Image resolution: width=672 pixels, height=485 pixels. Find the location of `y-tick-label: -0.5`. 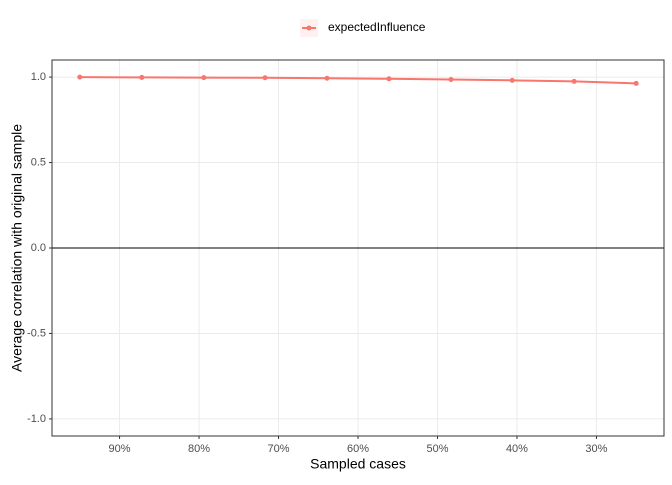

y-tick-label: -0.5 is located at coordinates (36, 333).